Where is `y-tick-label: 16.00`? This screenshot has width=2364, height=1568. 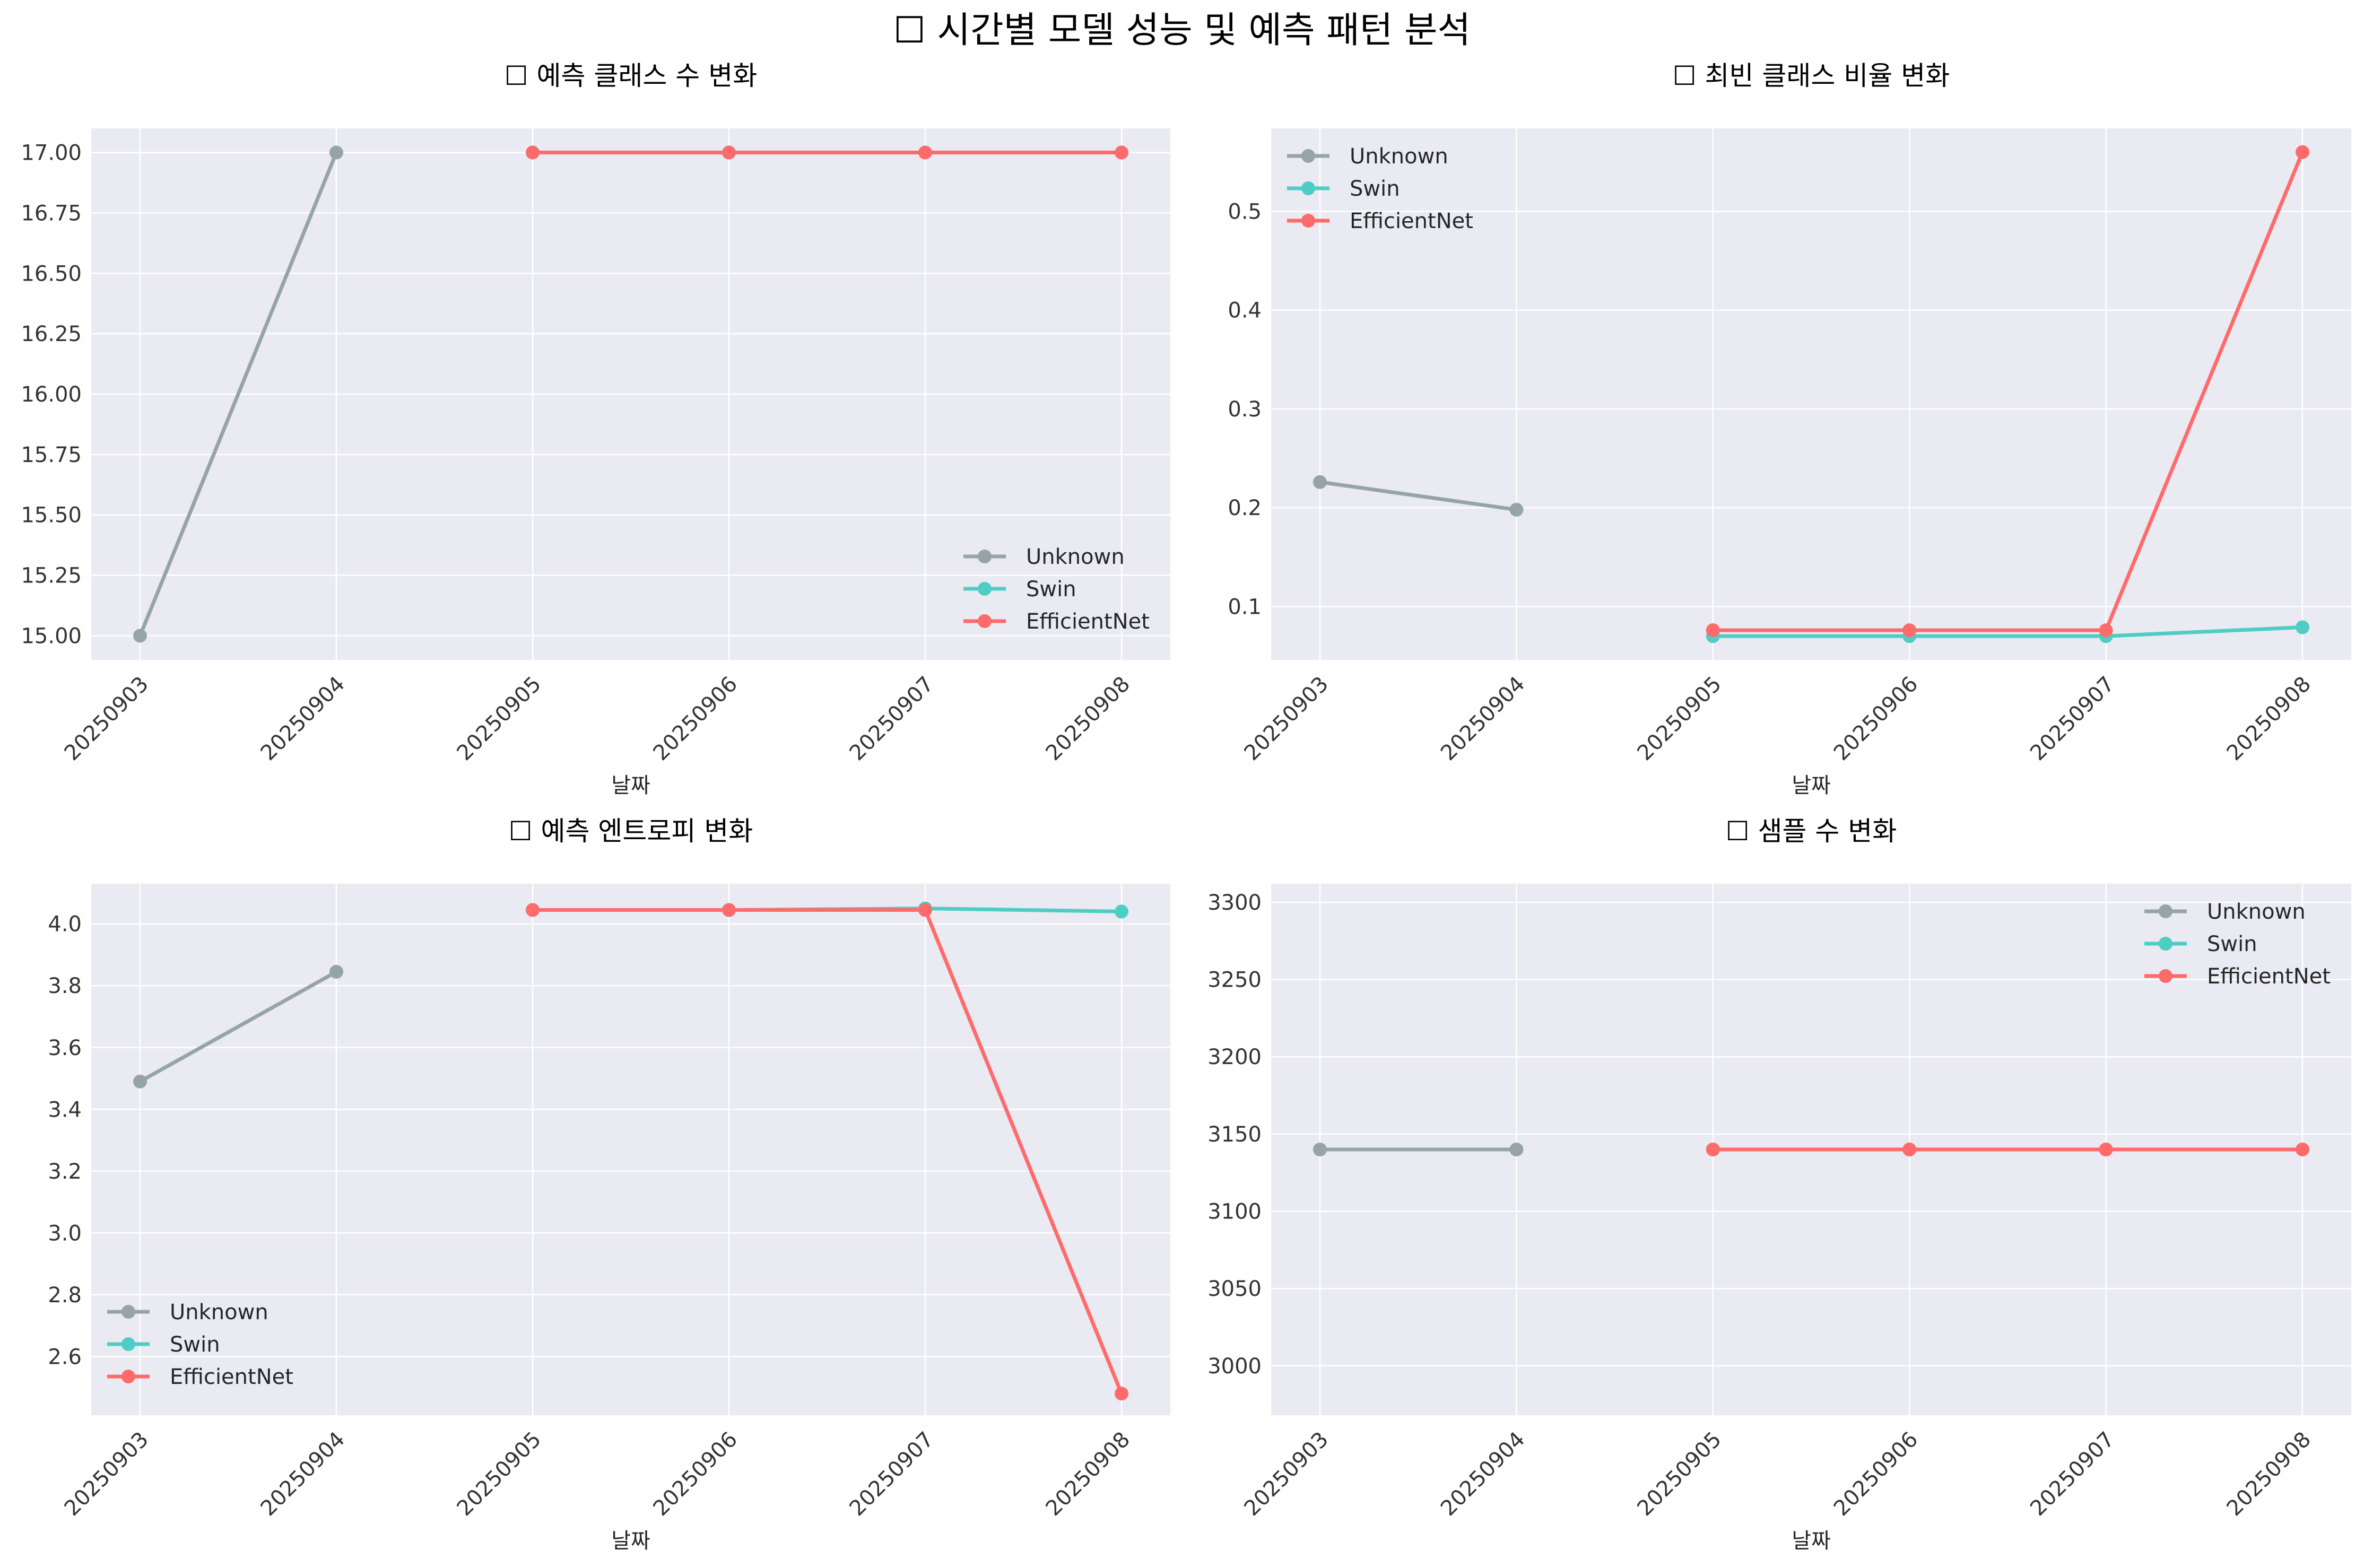
y-tick-label: 16.00 is located at coordinates (51, 394).